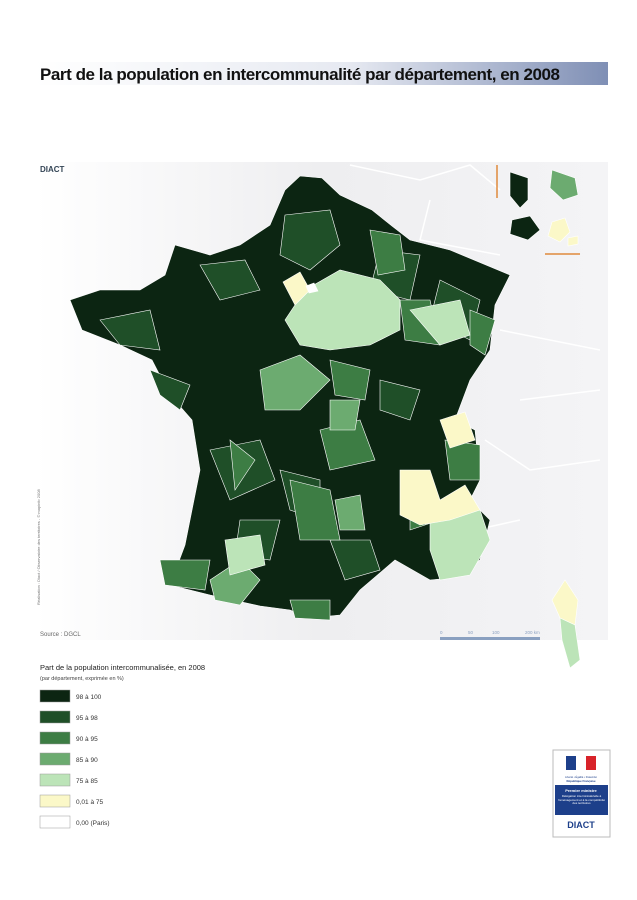 This screenshot has height=900, width=637. What do you see at coordinates (89, 697) in the screenshot?
I see `legend-label: 98 à 100` at bounding box center [89, 697].